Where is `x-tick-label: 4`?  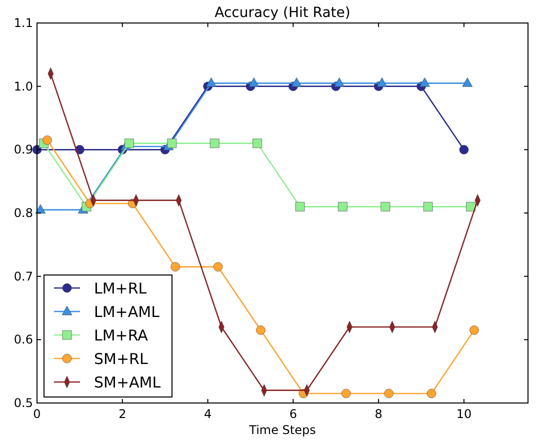 x-tick-label: 4 is located at coordinates (208, 414).